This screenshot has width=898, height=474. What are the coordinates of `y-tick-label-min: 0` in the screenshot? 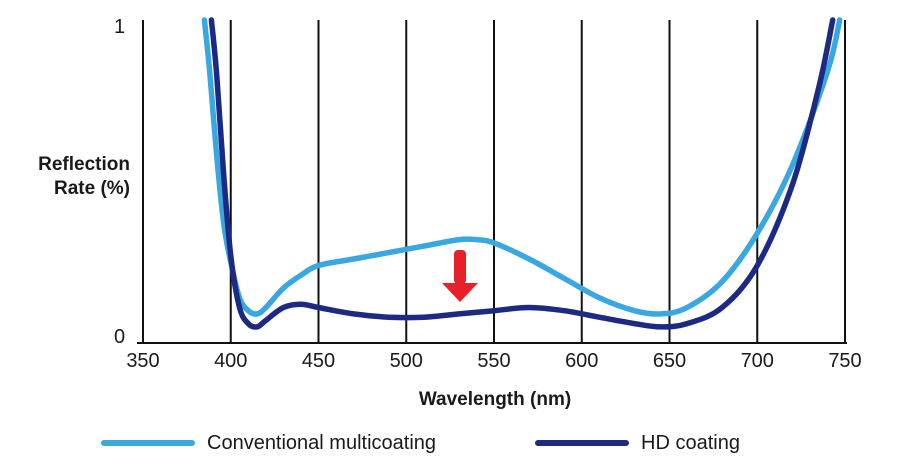 It's located at (120, 337).